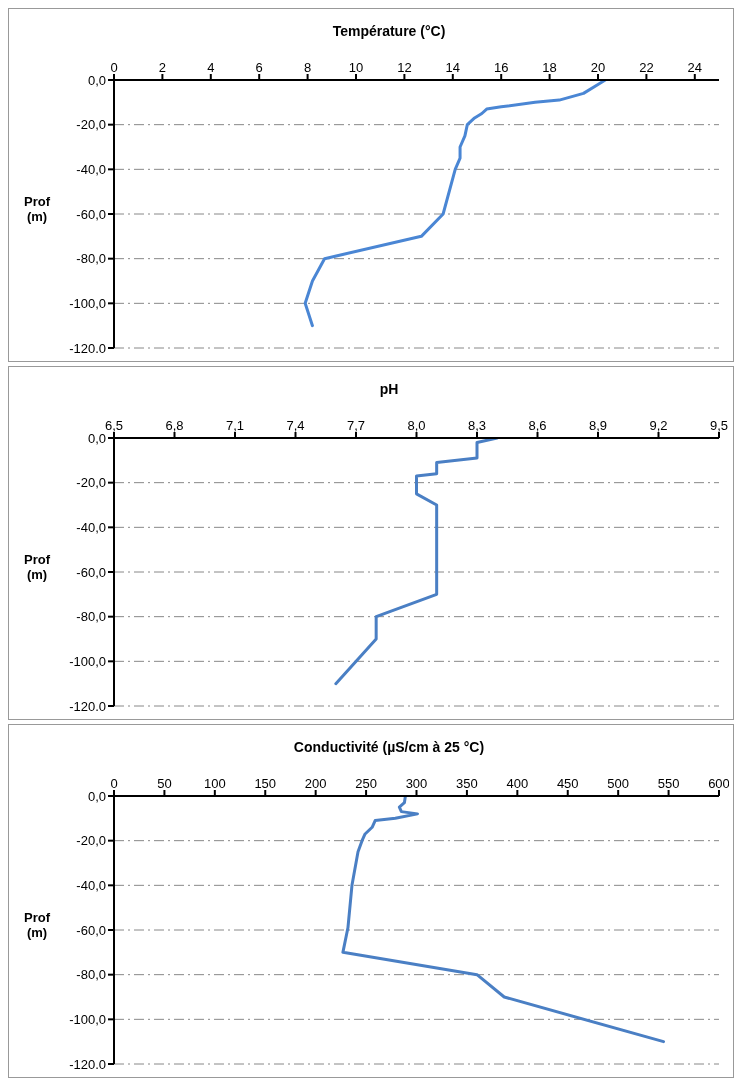  I want to click on chart-title: Température (°C), so click(389, 31).